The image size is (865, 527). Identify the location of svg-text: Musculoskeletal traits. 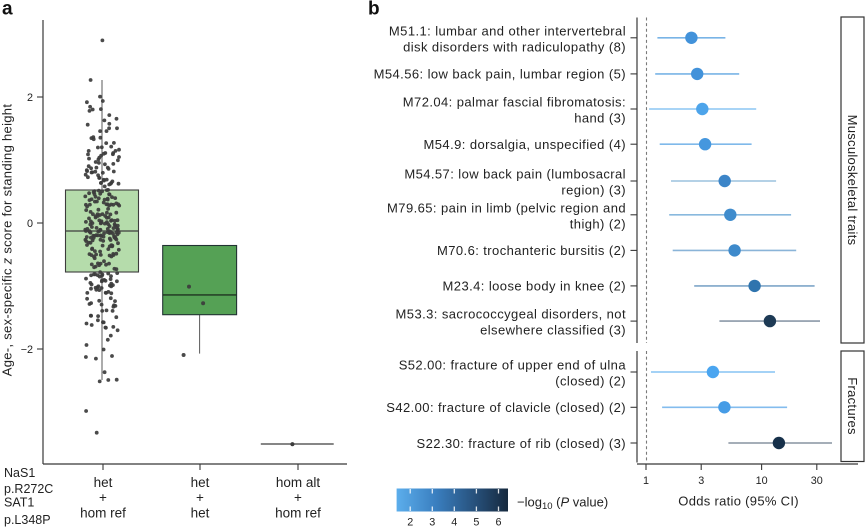
(852, 180).